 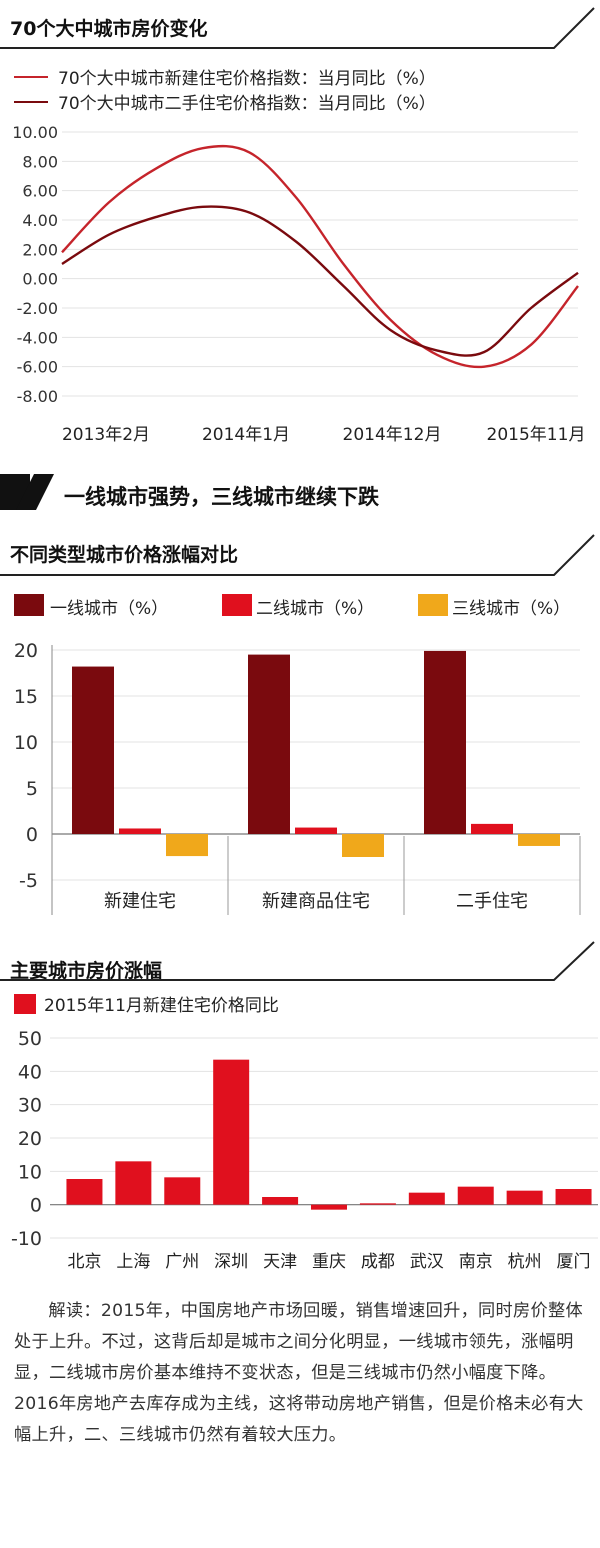 What do you see at coordinates (221, 497) in the screenshot?
I see `section2-banner: 一线城市强势，三线城市继续下跌` at bounding box center [221, 497].